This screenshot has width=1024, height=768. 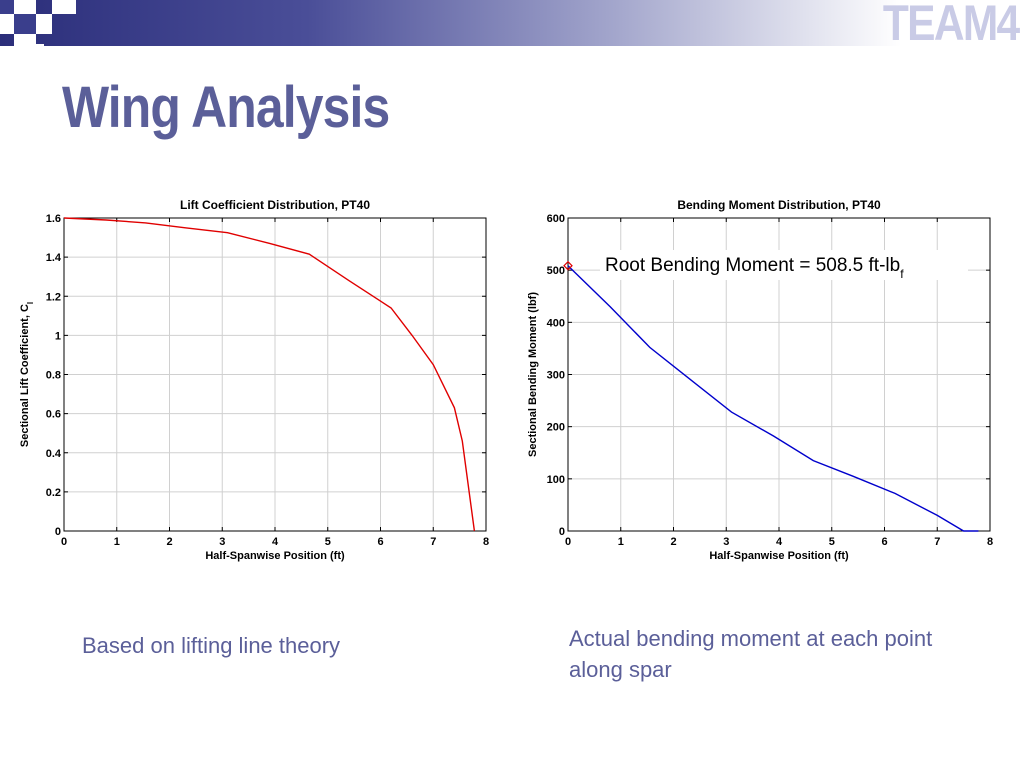 I want to click on header-bar, so click(x=512, y=23).